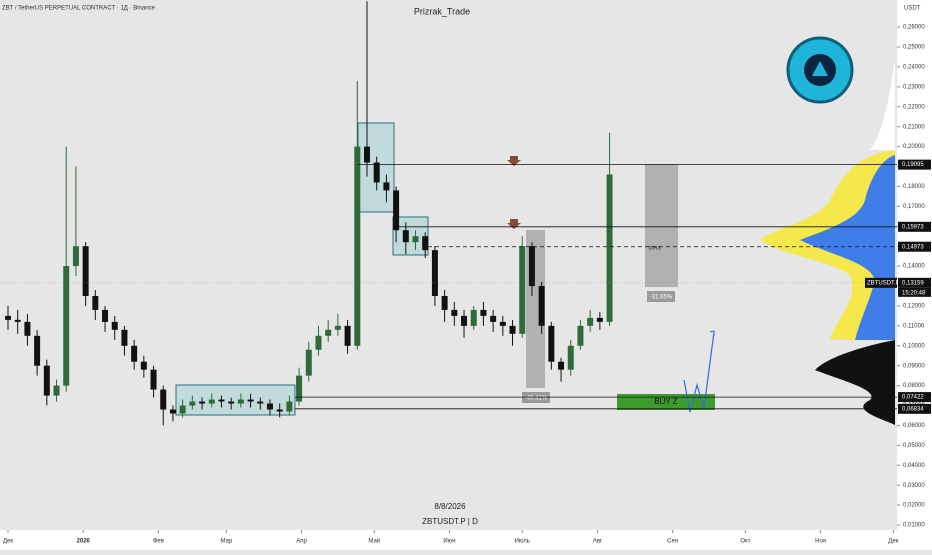 This screenshot has width=932, height=555. What do you see at coordinates (883, 283) in the screenshot?
I see `symbol-label: ZBTUSDT.P` at bounding box center [883, 283].